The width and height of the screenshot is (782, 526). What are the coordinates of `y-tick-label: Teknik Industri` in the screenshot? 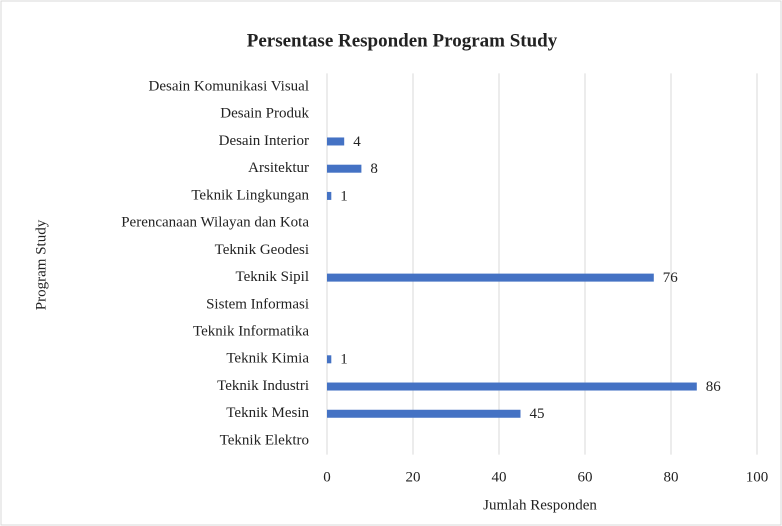 It's located at (263, 386).